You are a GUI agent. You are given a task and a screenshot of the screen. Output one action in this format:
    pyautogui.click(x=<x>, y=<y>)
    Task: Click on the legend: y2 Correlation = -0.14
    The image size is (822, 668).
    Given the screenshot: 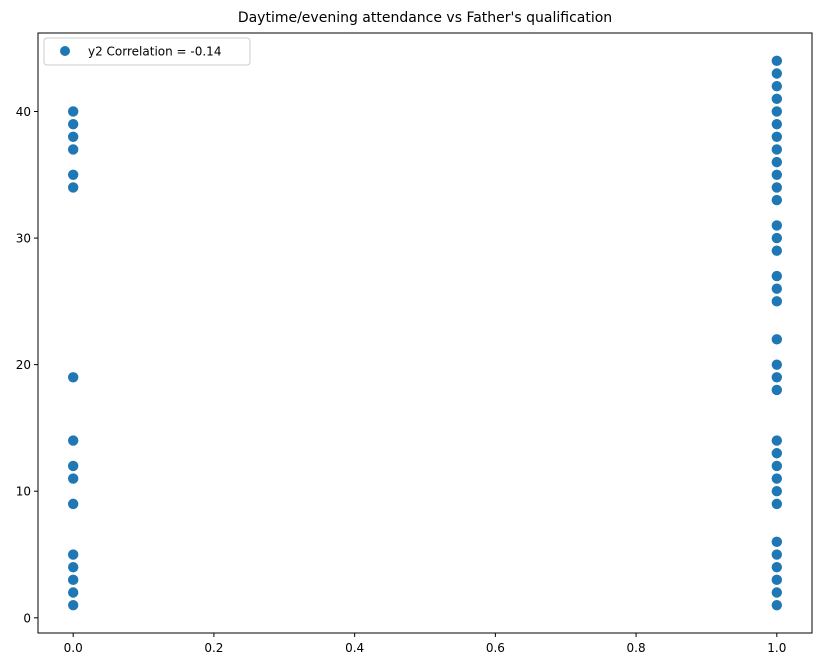 What is the action you would take?
    pyautogui.click(x=147, y=51)
    